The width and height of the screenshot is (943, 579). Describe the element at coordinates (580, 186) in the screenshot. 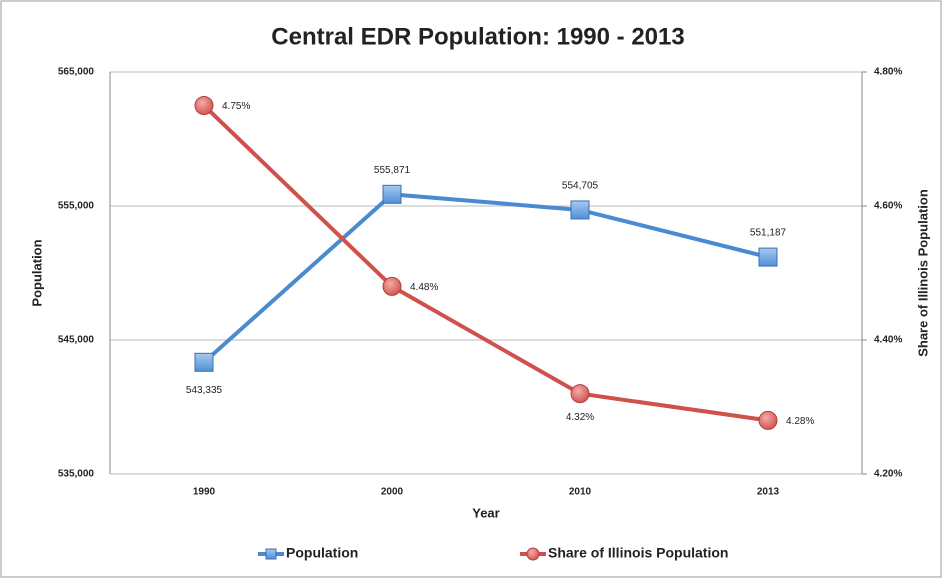

I see `data-label: 554,705` at that location.